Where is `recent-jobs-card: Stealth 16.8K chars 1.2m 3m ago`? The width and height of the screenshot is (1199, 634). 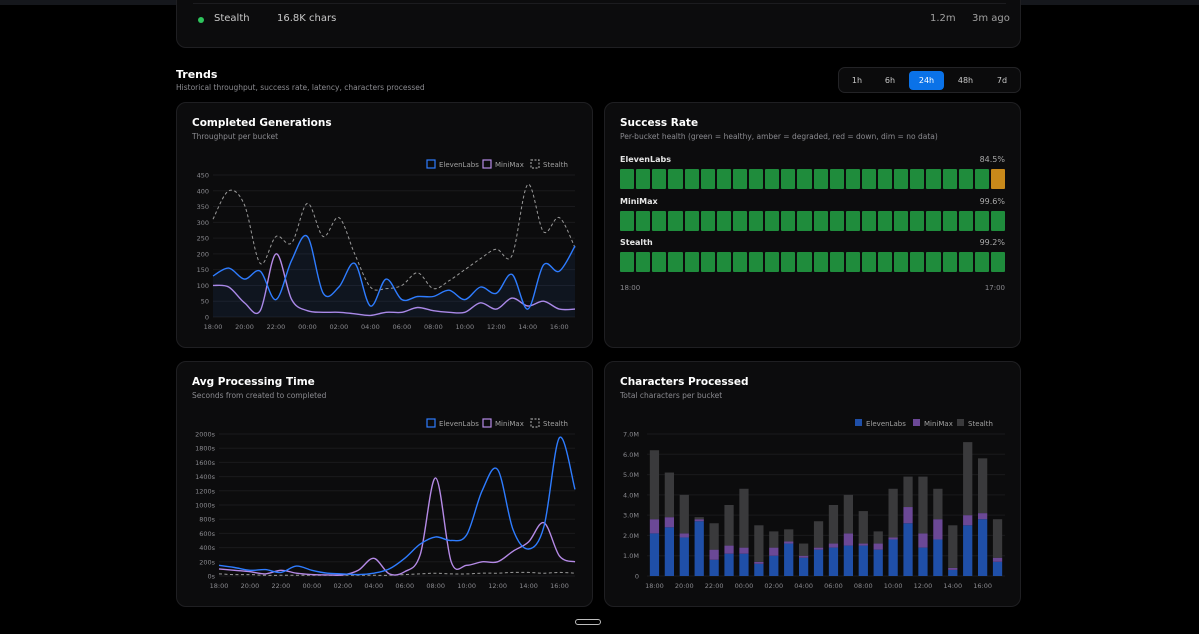
recent-jobs-card: Stealth 16.8K chars 1.2m 3m ago is located at coordinates (598, 24).